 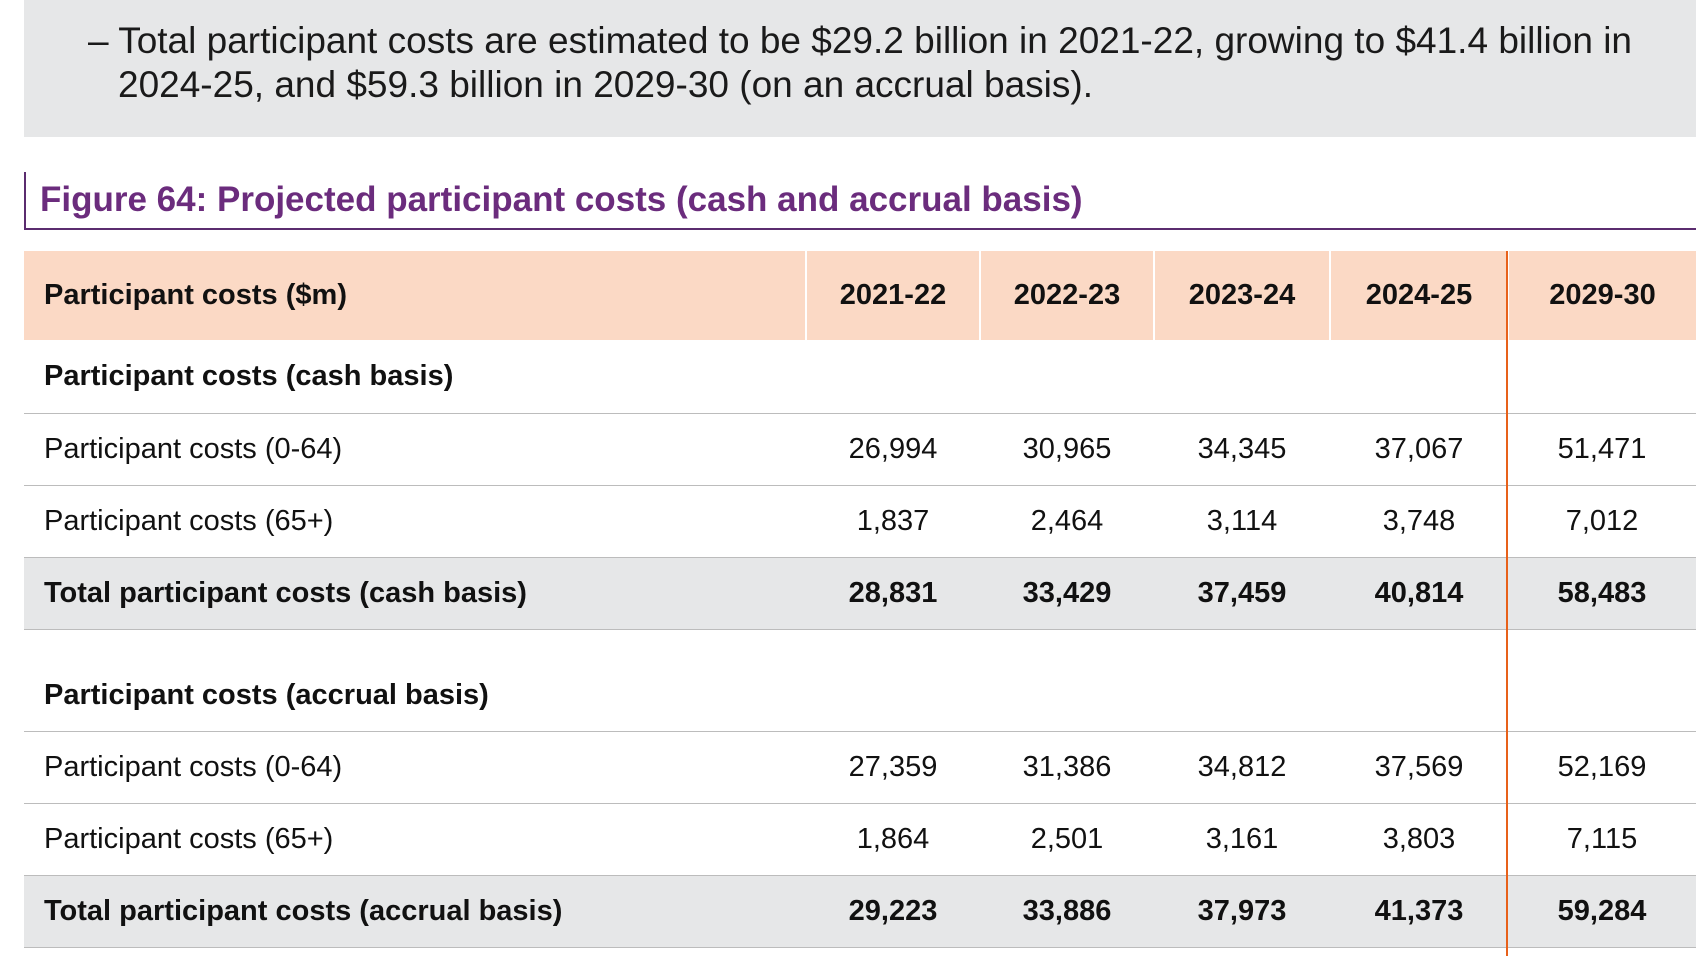 What do you see at coordinates (1419, 593) in the screenshot?
I see `table-cell: 40,814` at bounding box center [1419, 593].